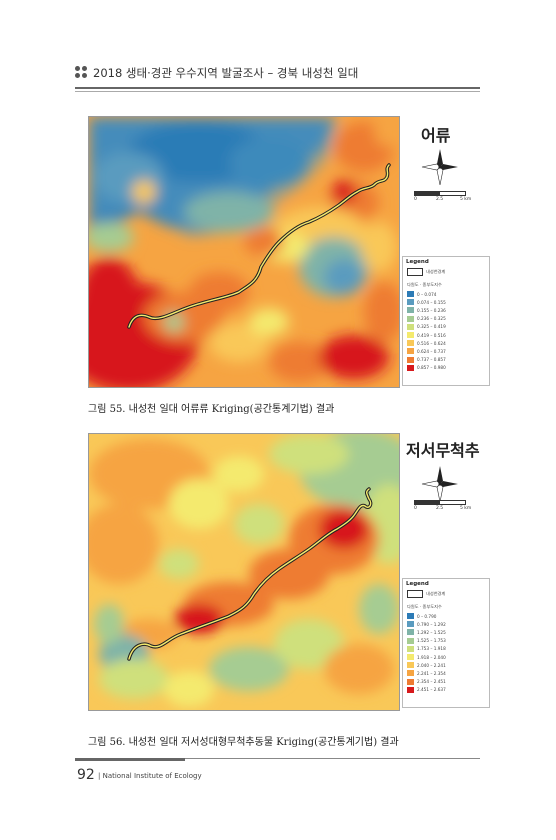 The image size is (556, 840). Describe the element at coordinates (431, 641) in the screenshot. I see `legend-class-label: 1.525 – 1.753` at that location.